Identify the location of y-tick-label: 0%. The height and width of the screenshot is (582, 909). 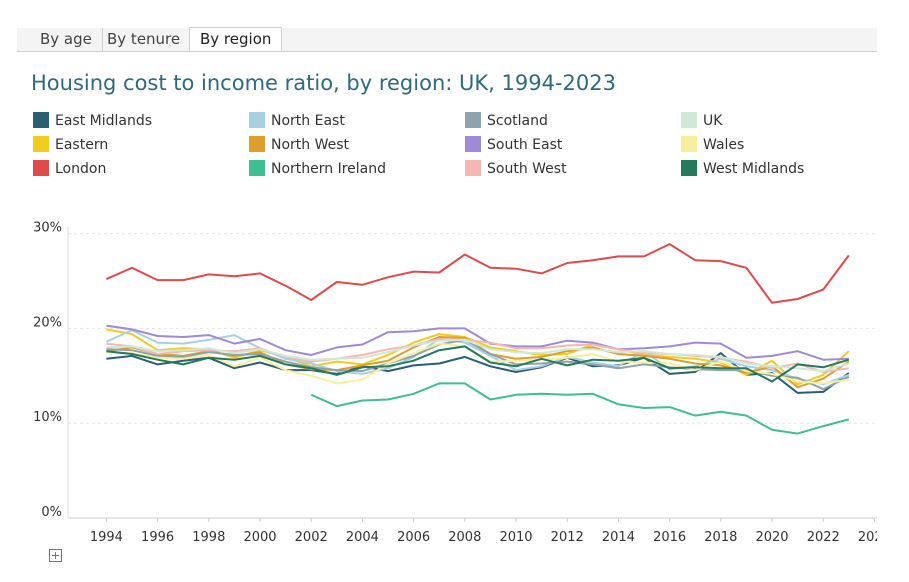
(51, 512).